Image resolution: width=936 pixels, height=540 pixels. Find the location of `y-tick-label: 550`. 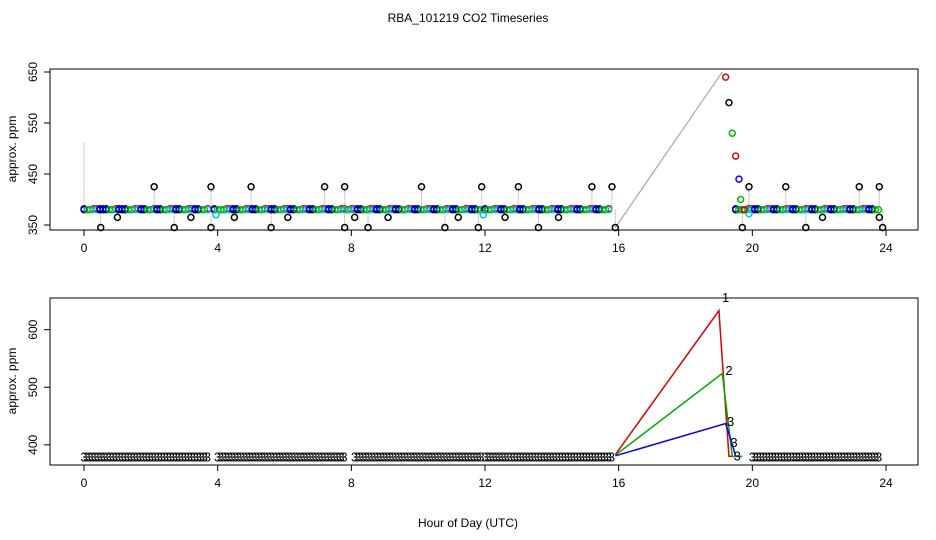

y-tick-label: 550 is located at coordinates (33, 123).